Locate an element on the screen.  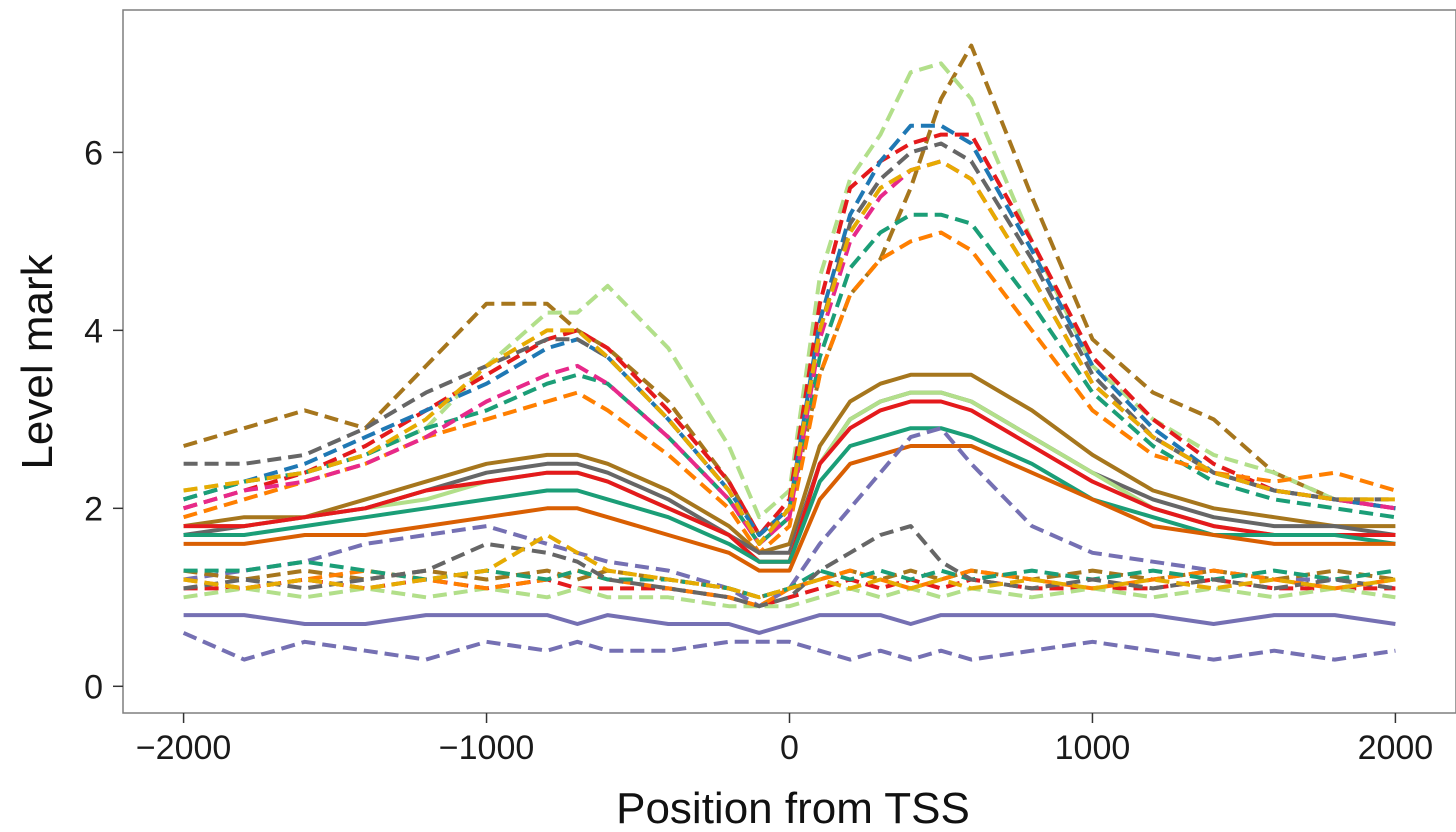
x-tick-label: 1000 is located at coordinates (1093, 748).